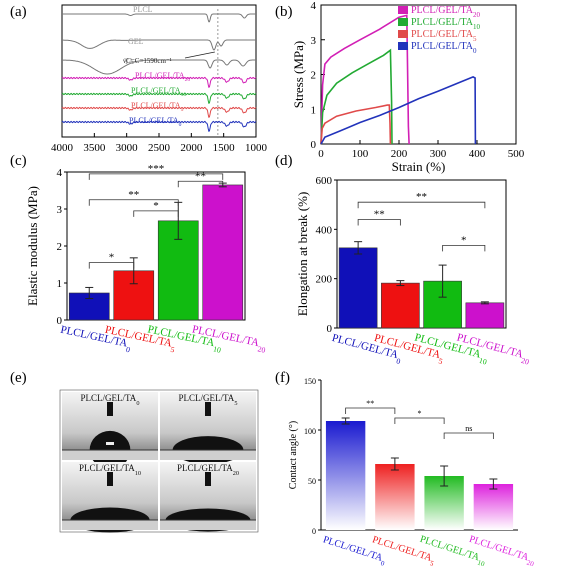 The image size is (570, 577). Describe the element at coordinates (94, 148) in the screenshot. I see `x-tick-label: 3500` at that location.